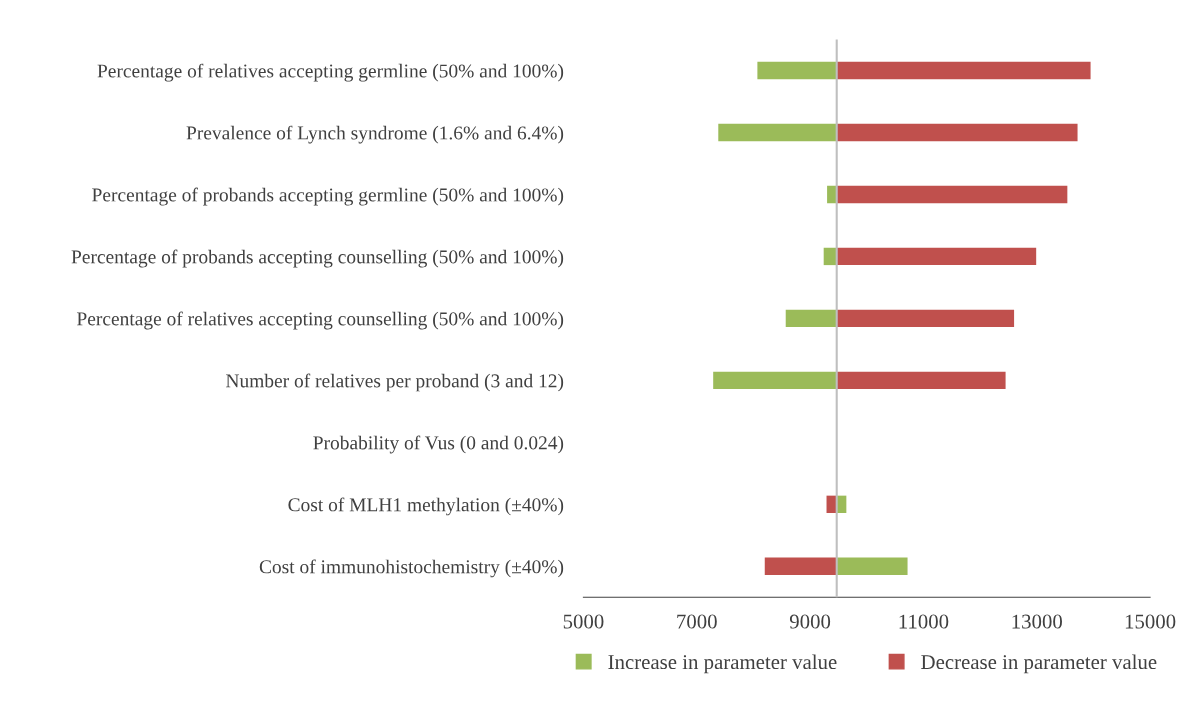 The image size is (1198, 706). I want to click on x-tick-label: 15000, so click(1150, 621).